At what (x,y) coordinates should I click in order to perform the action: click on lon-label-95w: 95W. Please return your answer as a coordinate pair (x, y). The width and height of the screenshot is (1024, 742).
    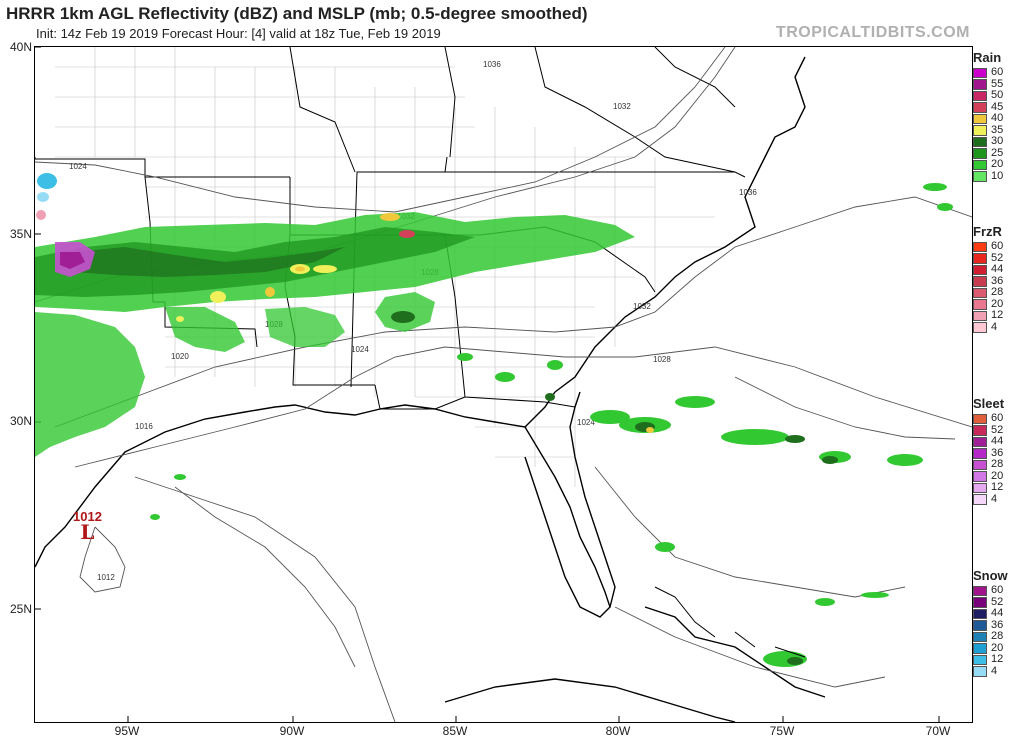
    Looking at the image, I should click on (127, 731).